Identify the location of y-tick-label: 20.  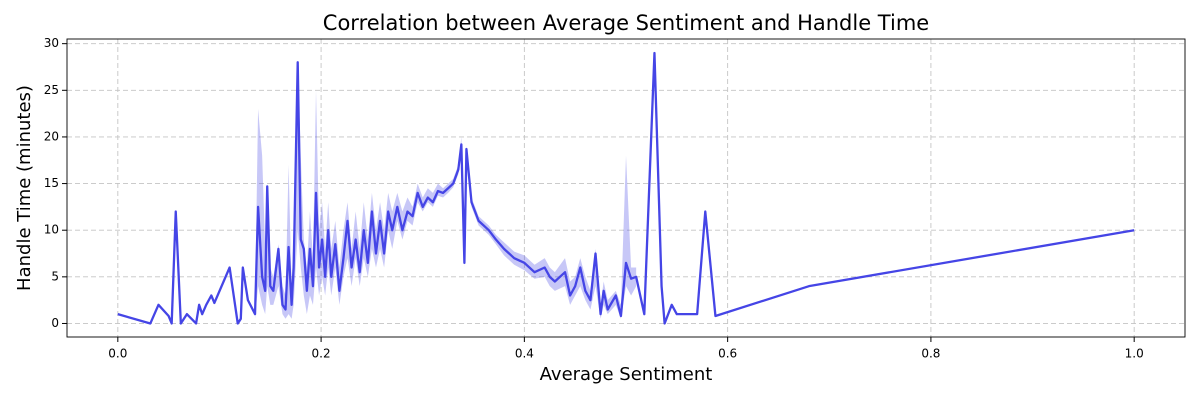
(51, 136).